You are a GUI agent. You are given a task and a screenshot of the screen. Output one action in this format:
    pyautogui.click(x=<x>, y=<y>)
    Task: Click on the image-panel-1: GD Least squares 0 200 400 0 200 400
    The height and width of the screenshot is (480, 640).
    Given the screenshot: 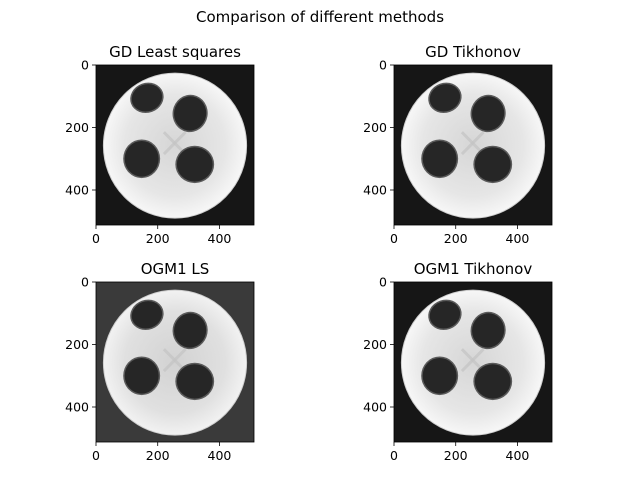 What is the action you would take?
    pyautogui.click(x=160, y=144)
    